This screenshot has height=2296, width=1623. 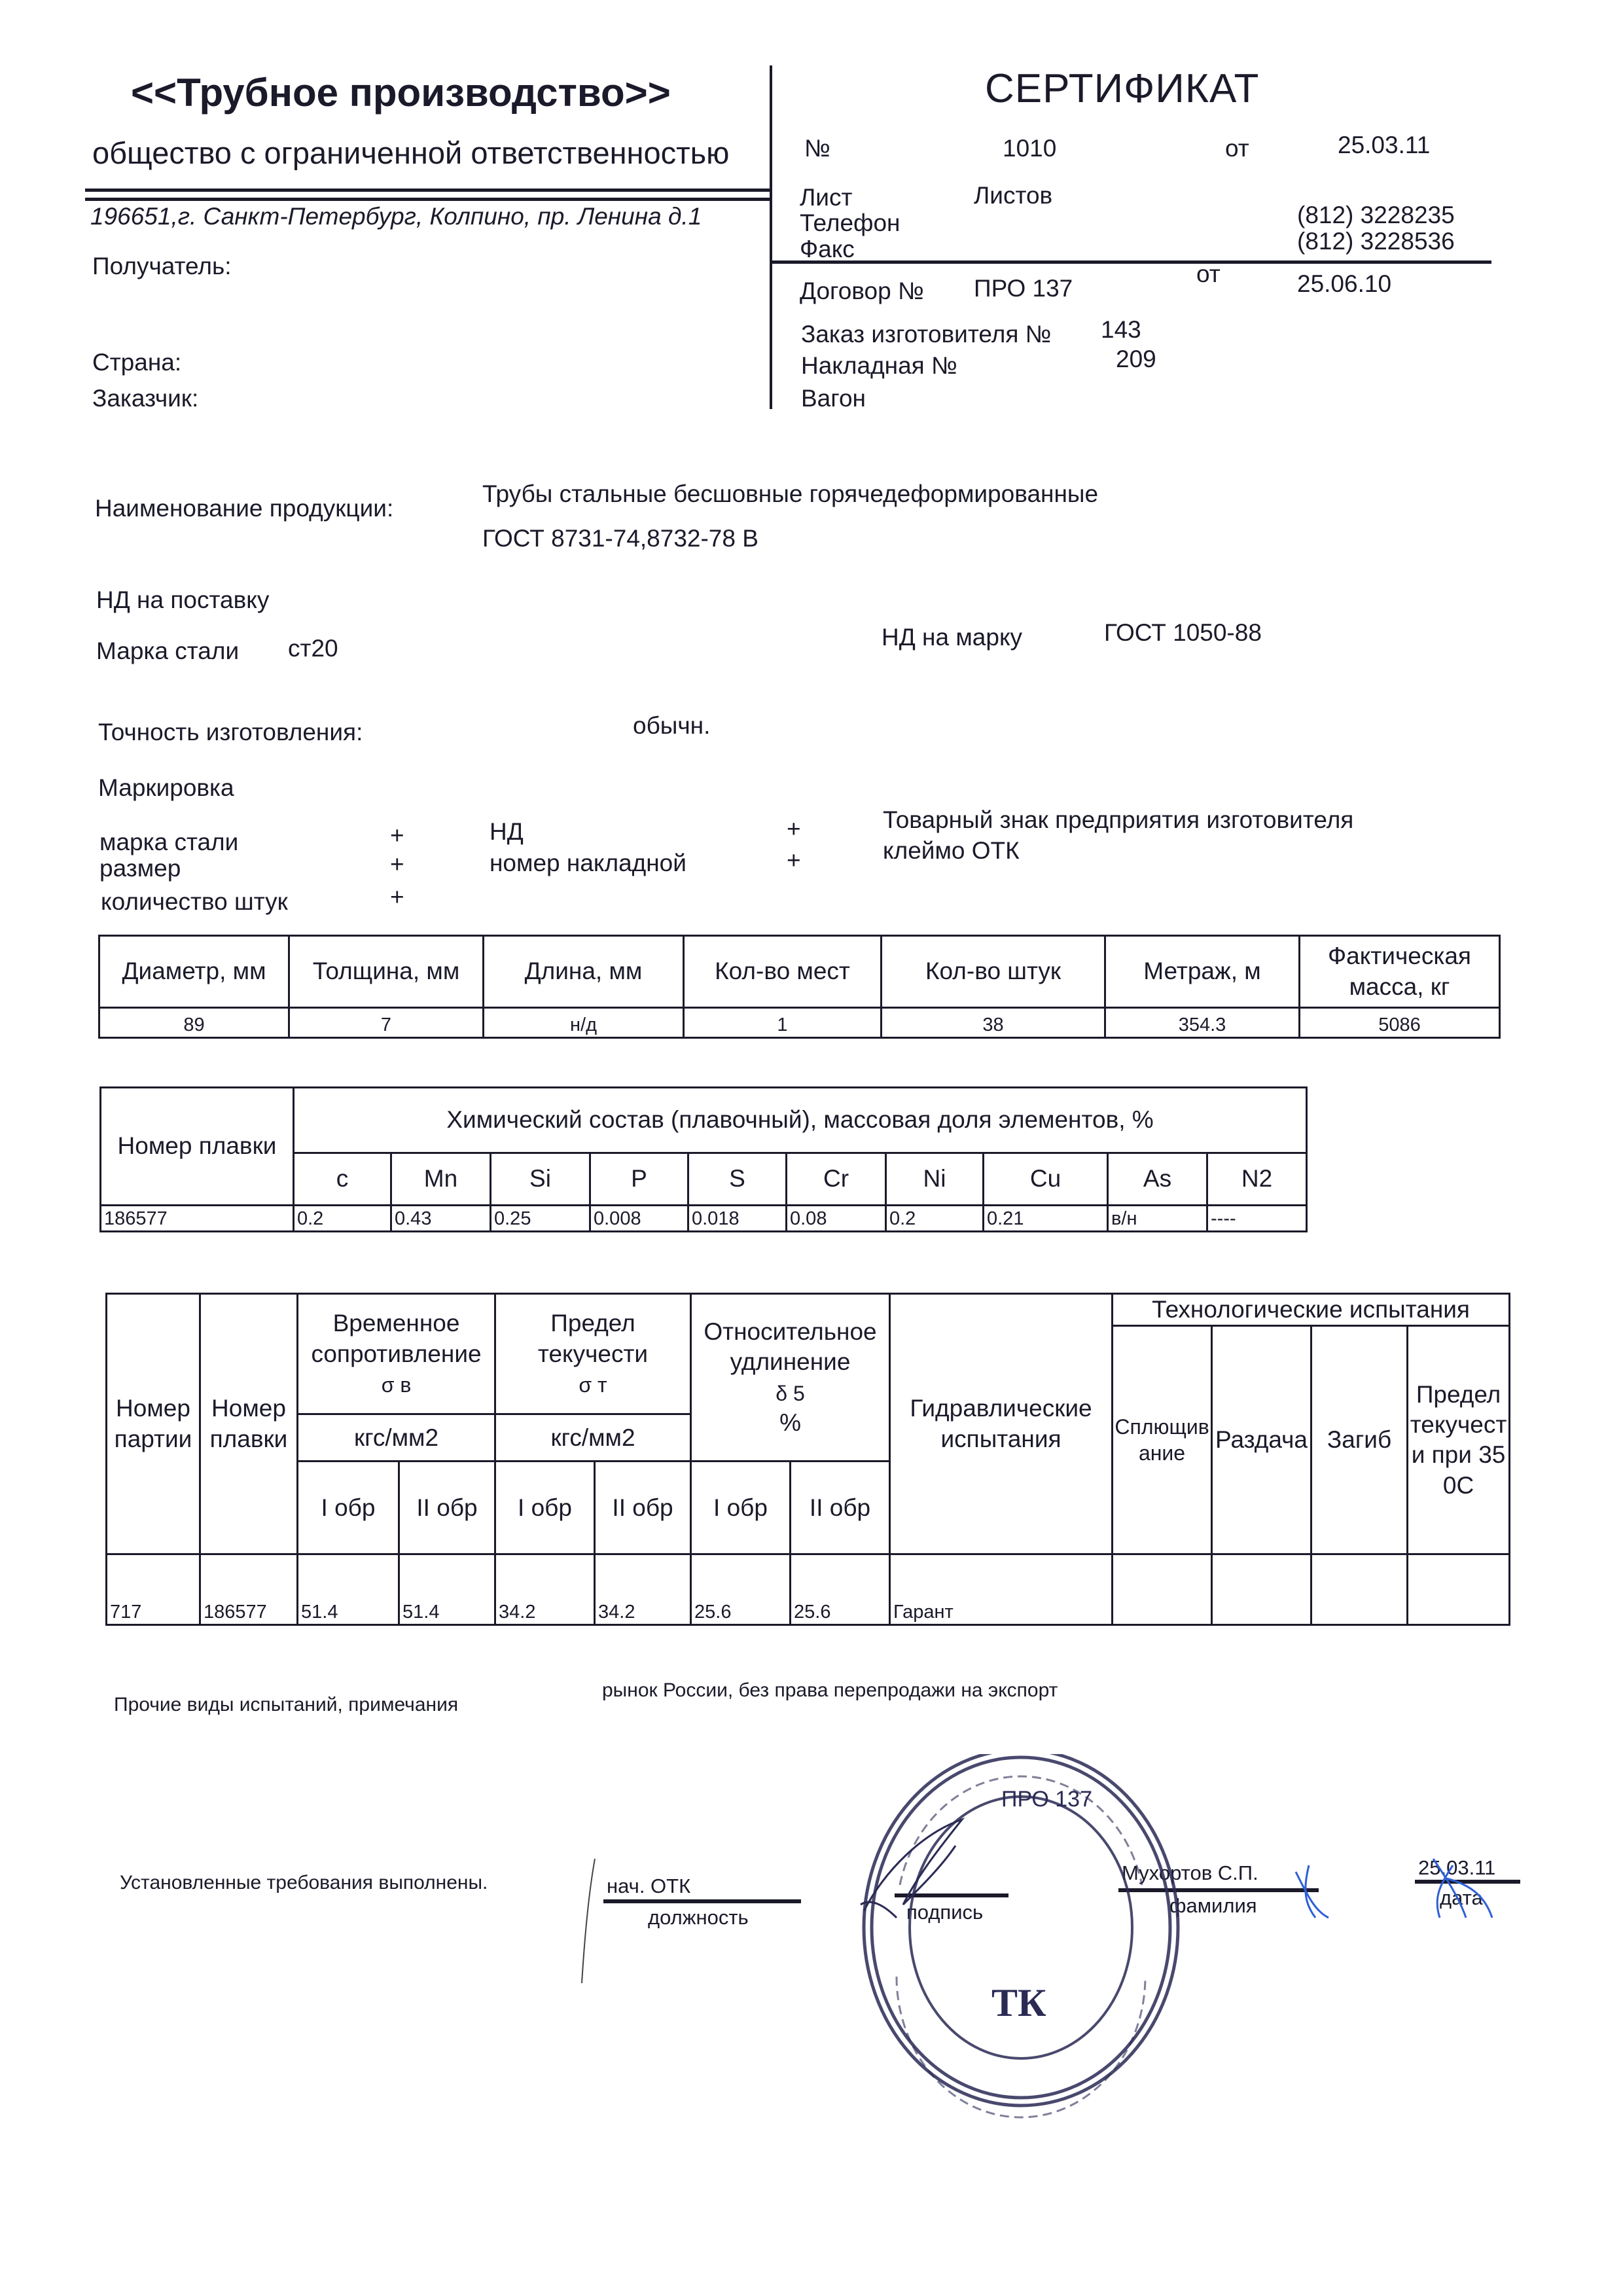 What do you see at coordinates (162, 266) in the screenshot?
I see `recipient-label: Получатель:` at bounding box center [162, 266].